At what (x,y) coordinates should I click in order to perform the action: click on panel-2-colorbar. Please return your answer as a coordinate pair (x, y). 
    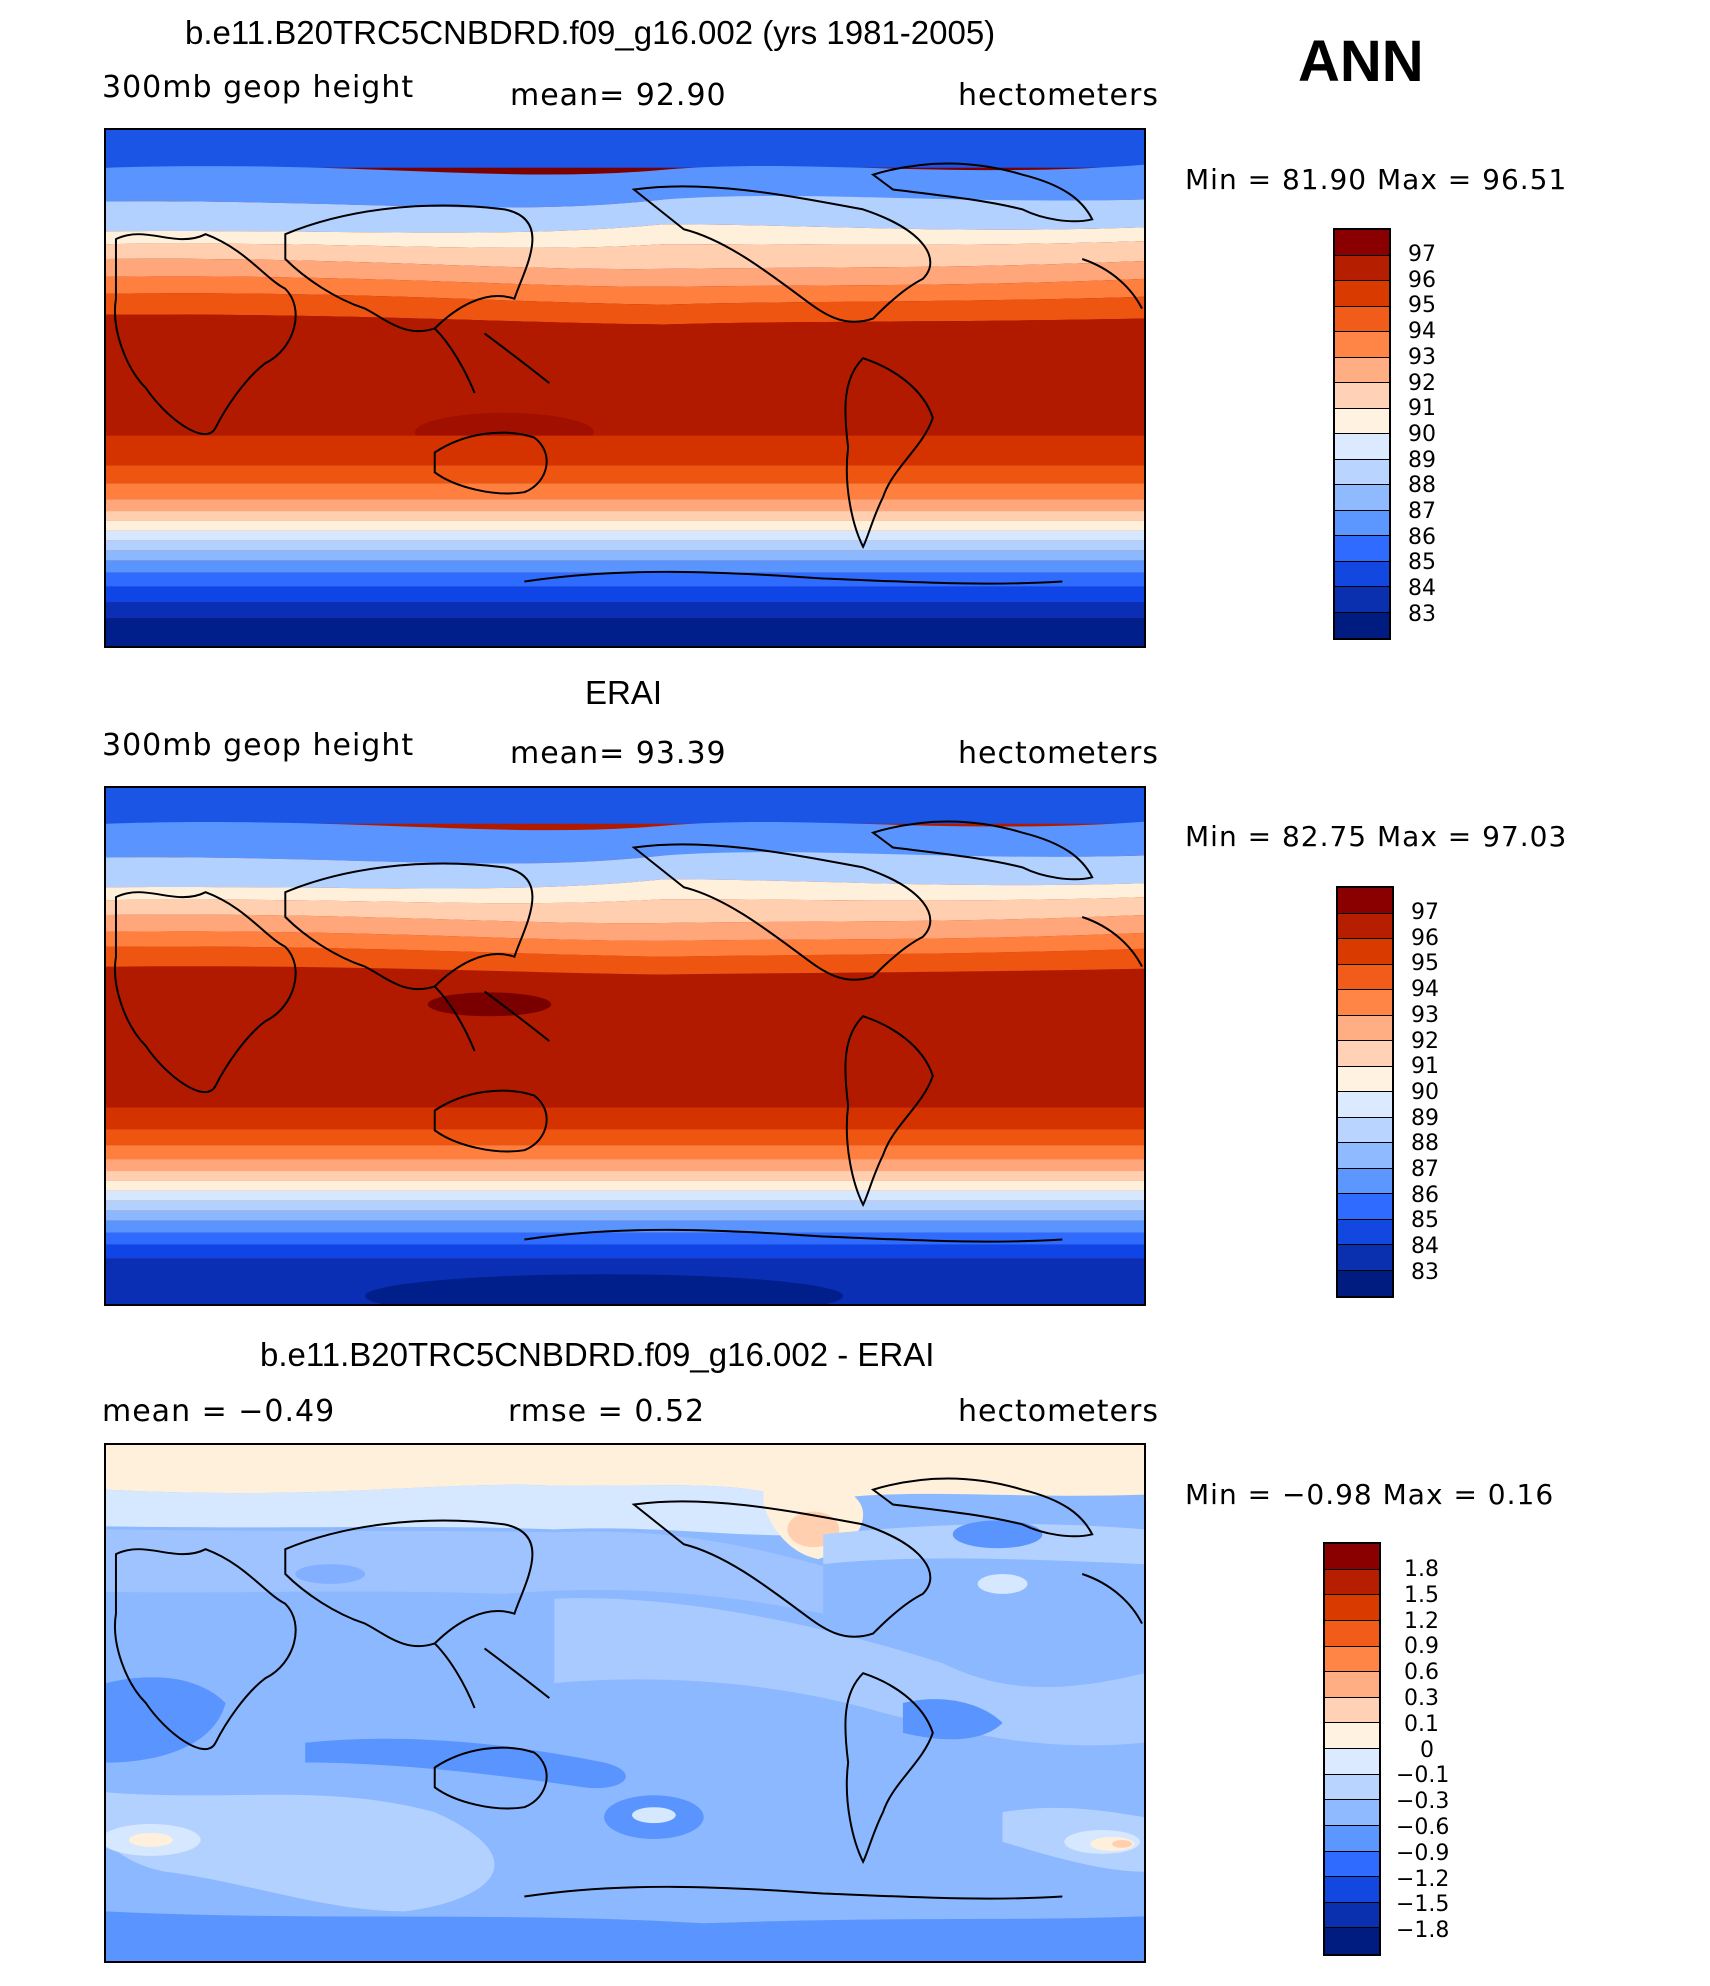
    Looking at the image, I should click on (1365, 1092).